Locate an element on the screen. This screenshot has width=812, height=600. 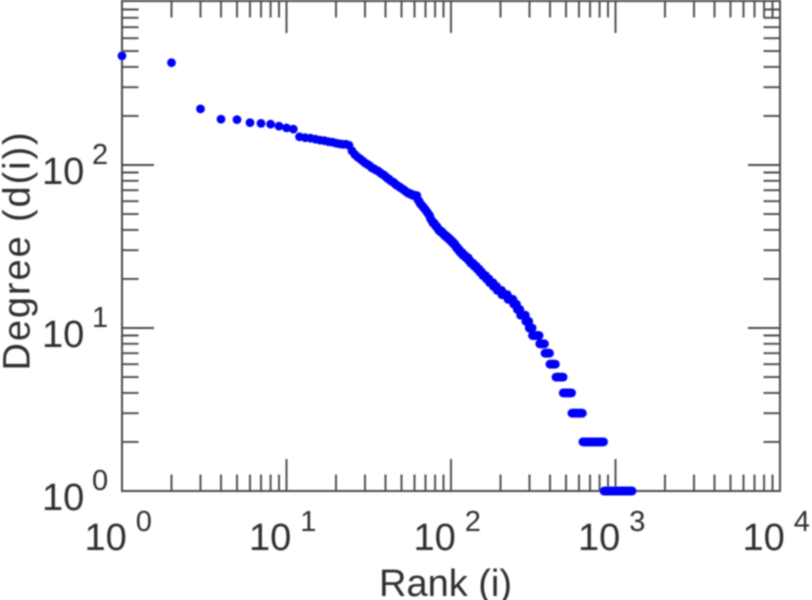
svg-text: Rank (i) is located at coordinates (445, 581).